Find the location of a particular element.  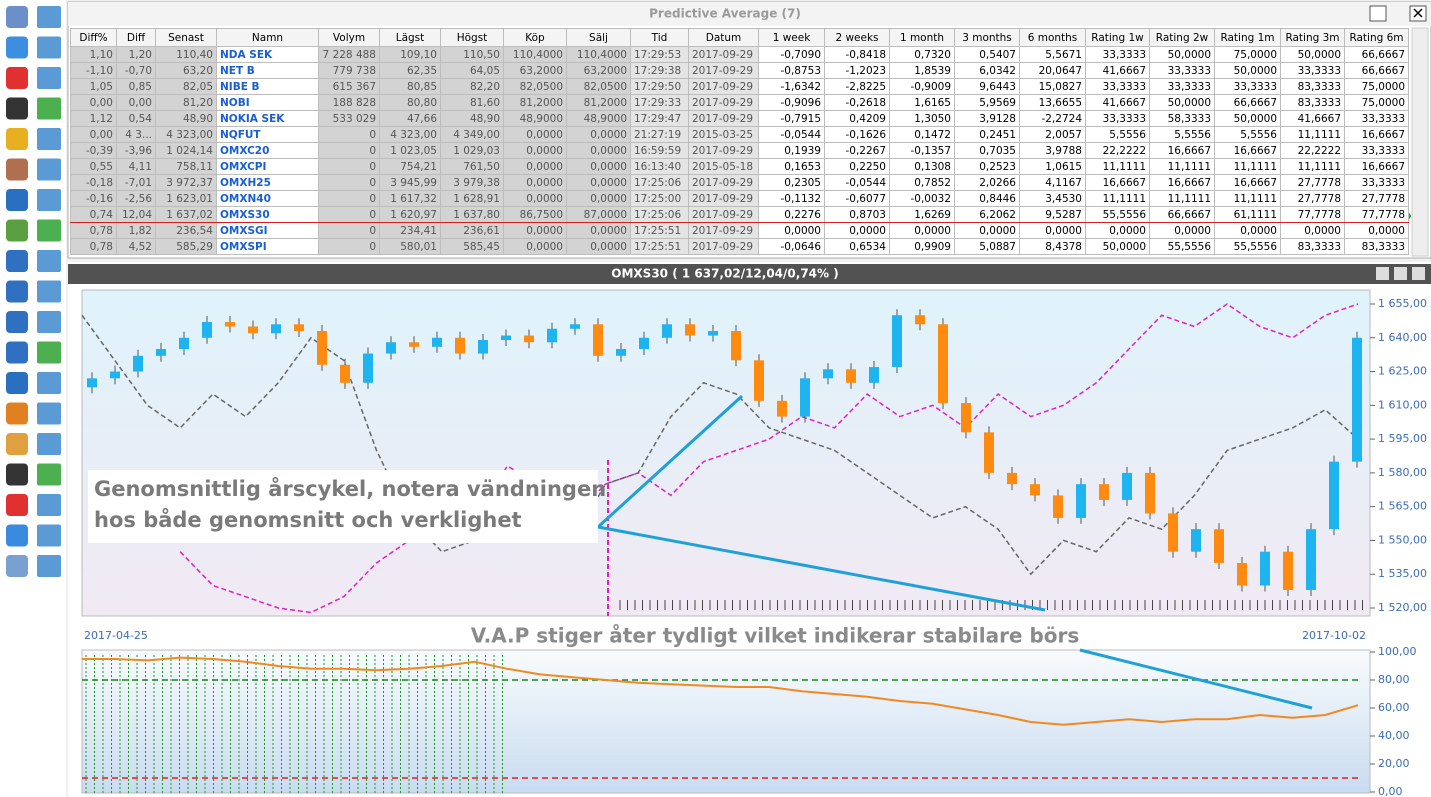

cell: 3,4530 is located at coordinates (1052, 198).